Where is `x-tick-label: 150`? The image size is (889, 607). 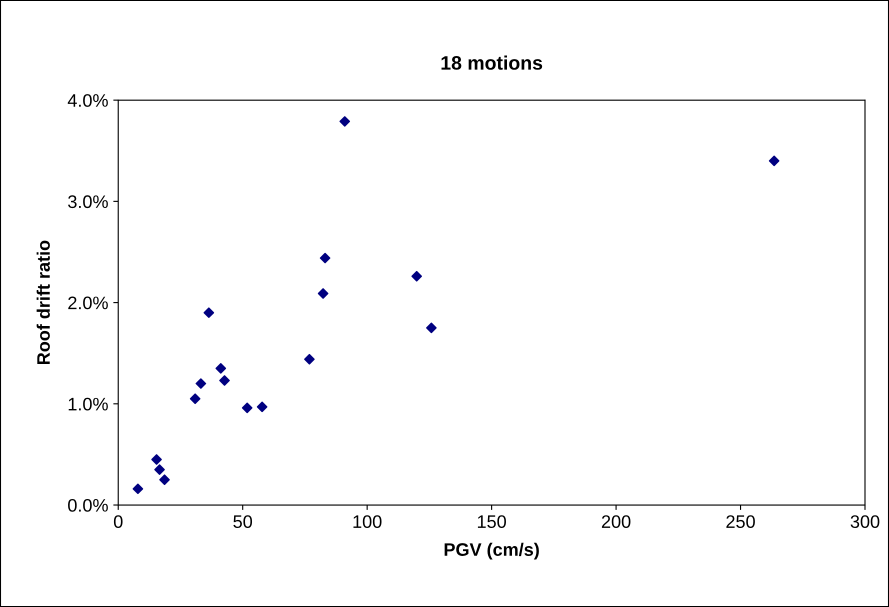 x-tick-label: 150 is located at coordinates (492, 521).